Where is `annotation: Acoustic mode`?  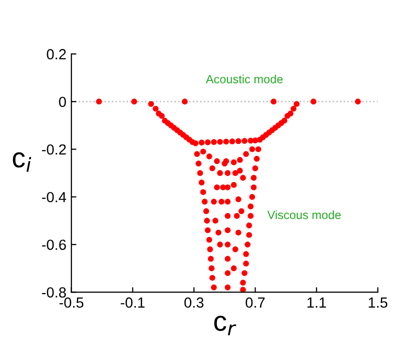
annotation: Acoustic mode is located at coordinates (244, 79).